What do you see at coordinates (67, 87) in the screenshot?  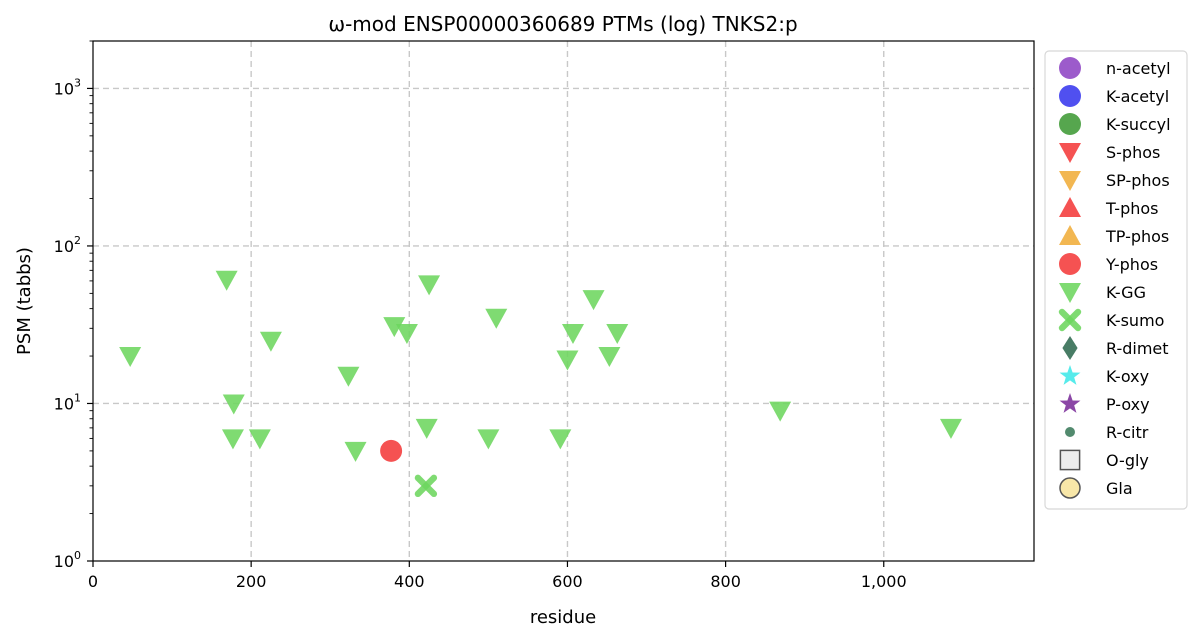 I see `y-tick-label: 10³` at bounding box center [67, 87].